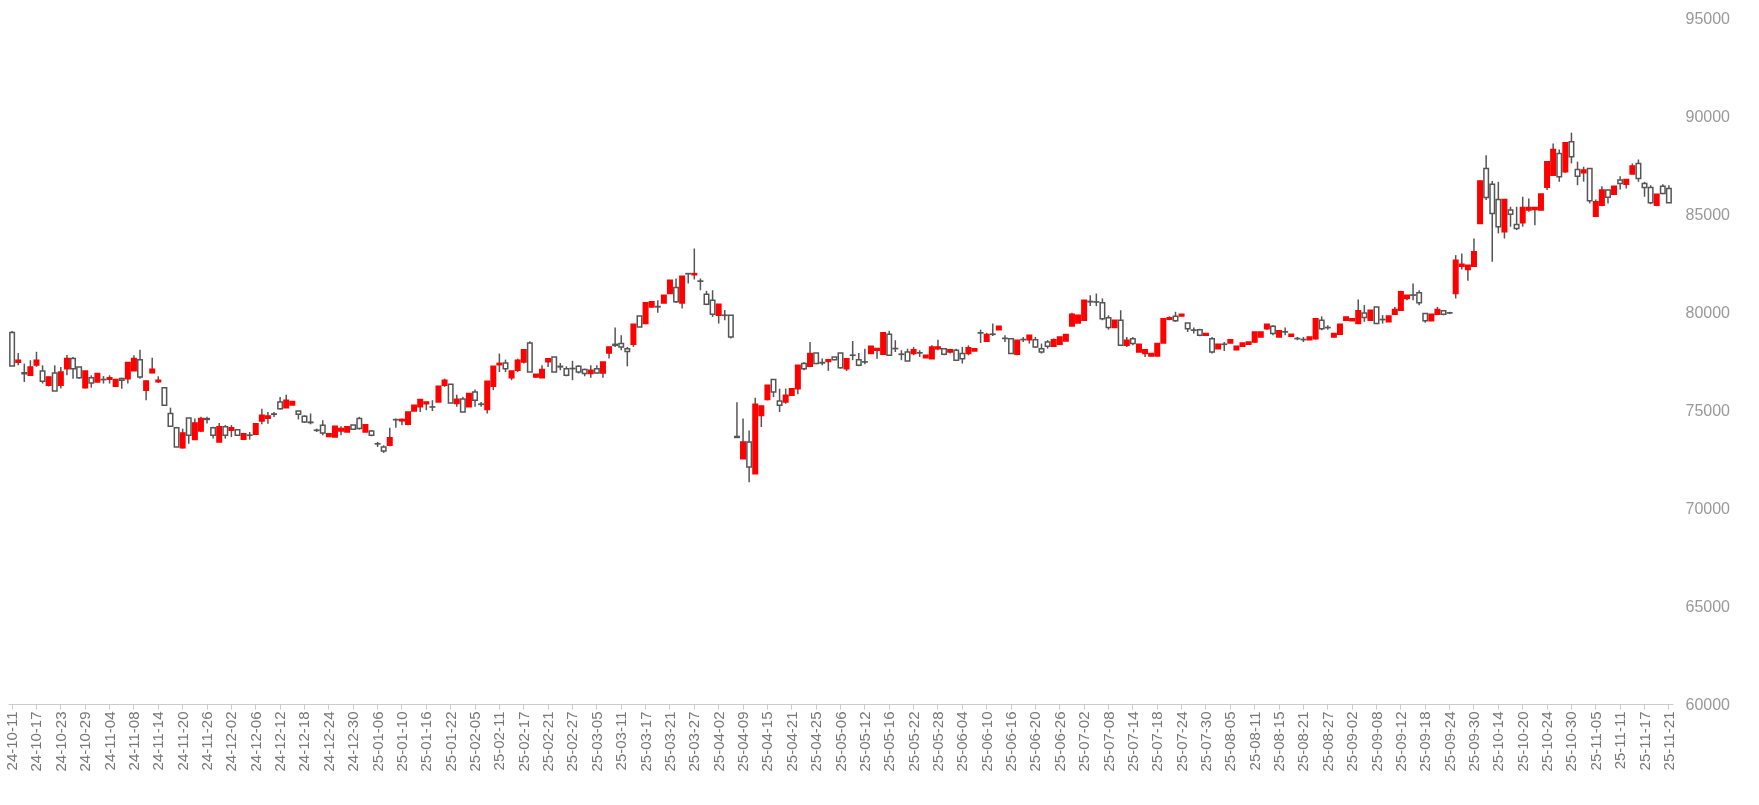 Image resolution: width=1759 pixels, height=805 pixels. I want to click on x-tick-label: 25-07-18, so click(1157, 741).